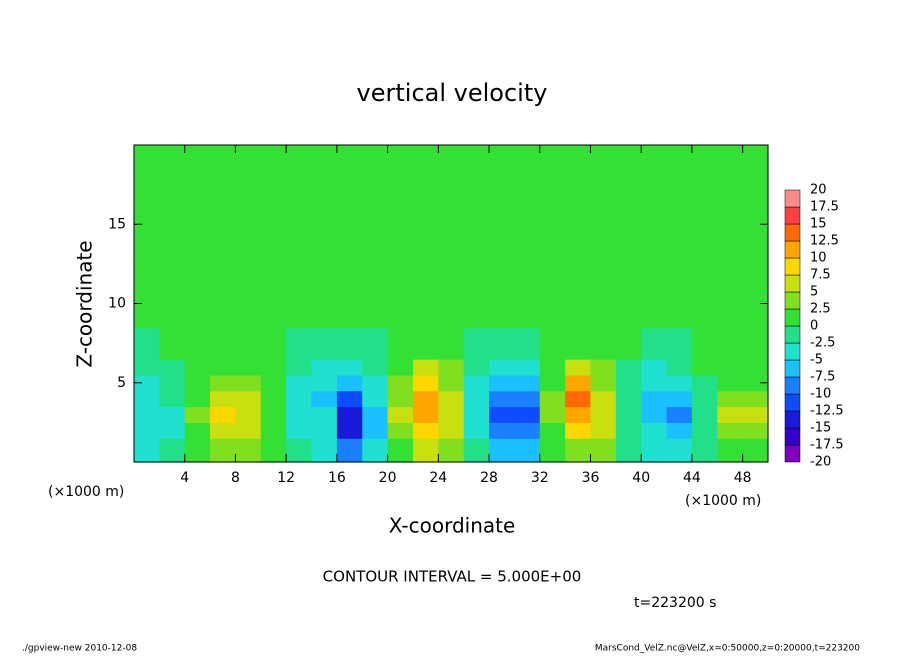  Describe the element at coordinates (184, 478) in the screenshot. I see `x-tick-label: 4` at that location.